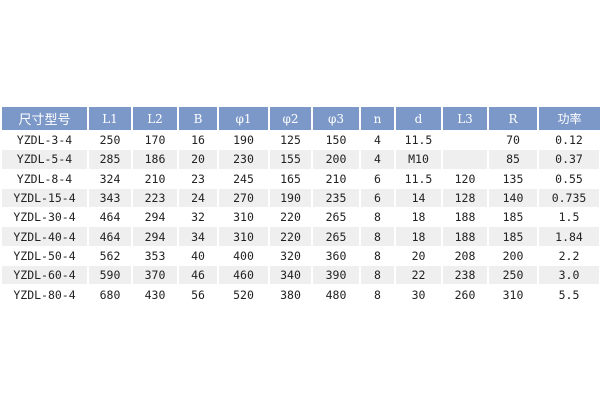  I want to click on table-cell: 23, so click(198, 178).